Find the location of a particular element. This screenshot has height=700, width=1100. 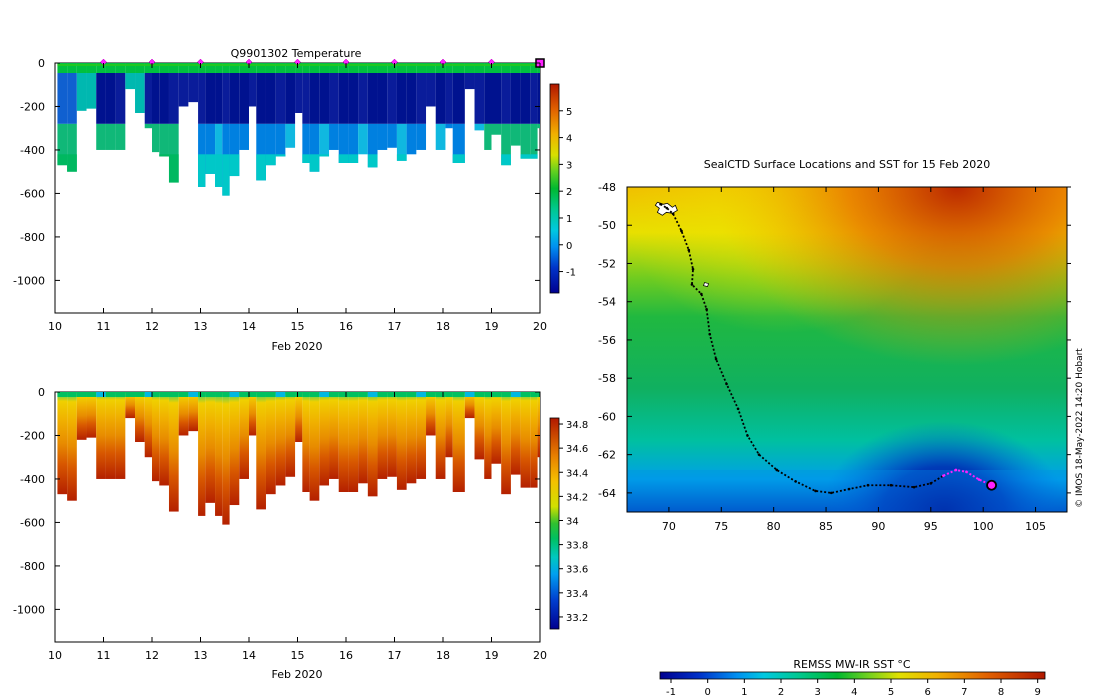

seal-track is located at coordinates (825, 348).